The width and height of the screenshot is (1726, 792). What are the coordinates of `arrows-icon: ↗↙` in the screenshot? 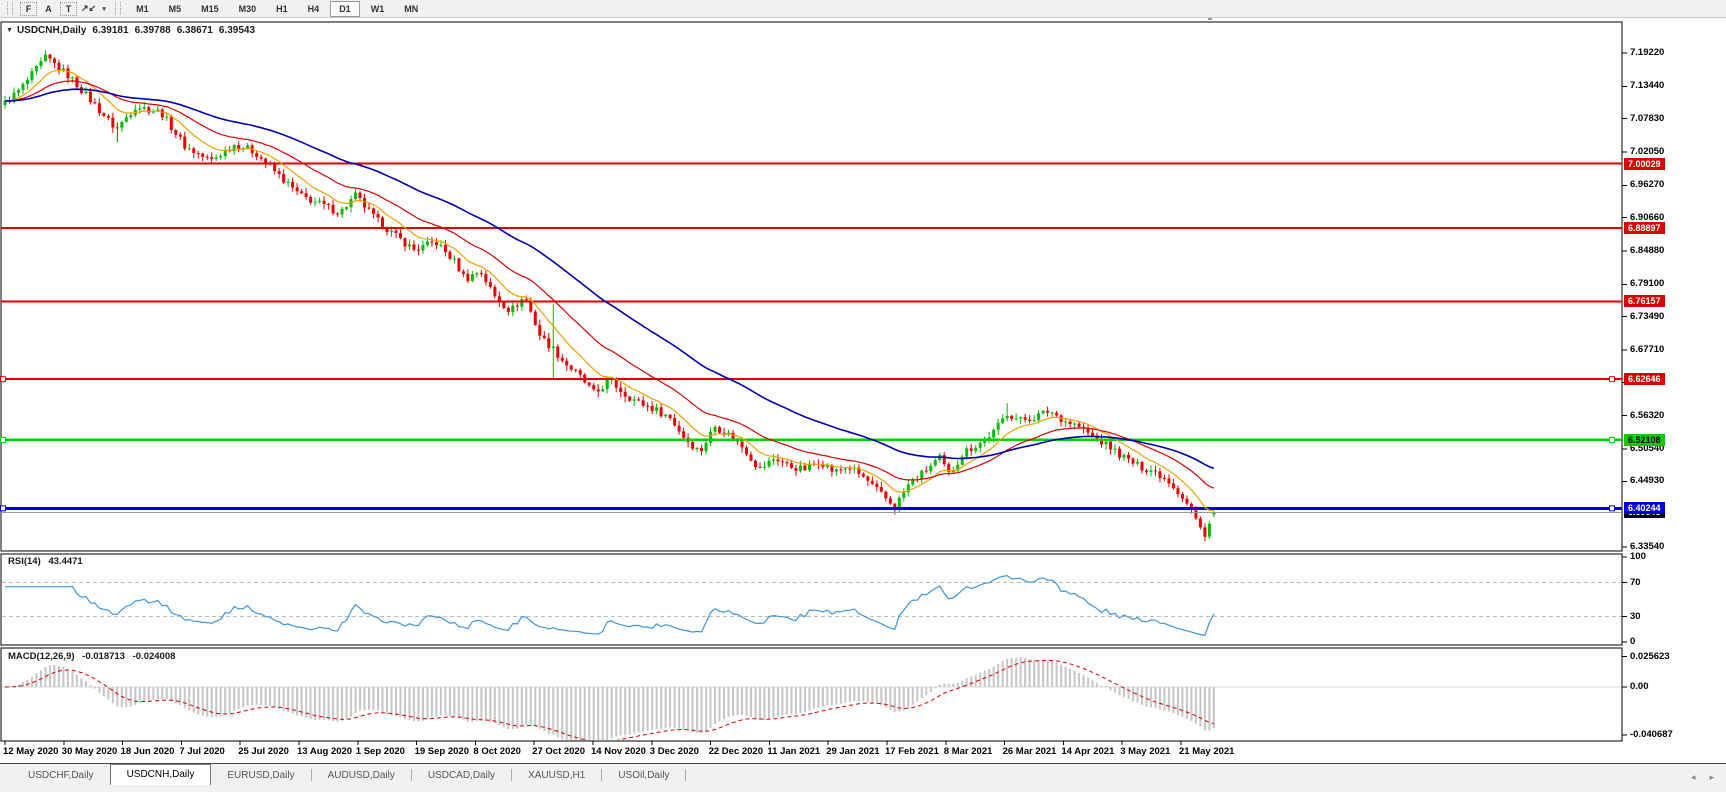 It's located at (89, 8).